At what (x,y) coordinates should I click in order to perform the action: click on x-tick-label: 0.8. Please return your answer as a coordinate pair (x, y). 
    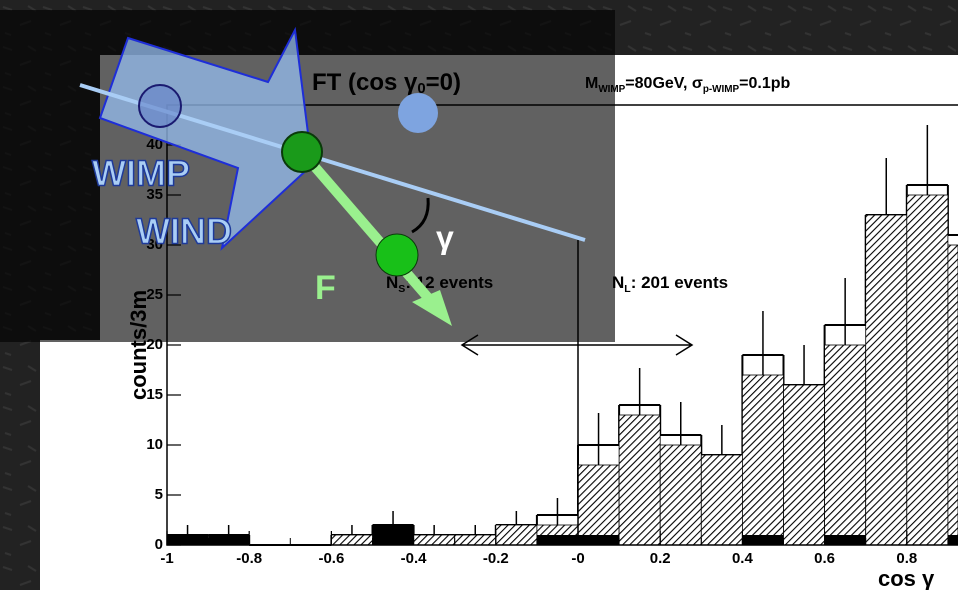
    Looking at the image, I should click on (906, 558).